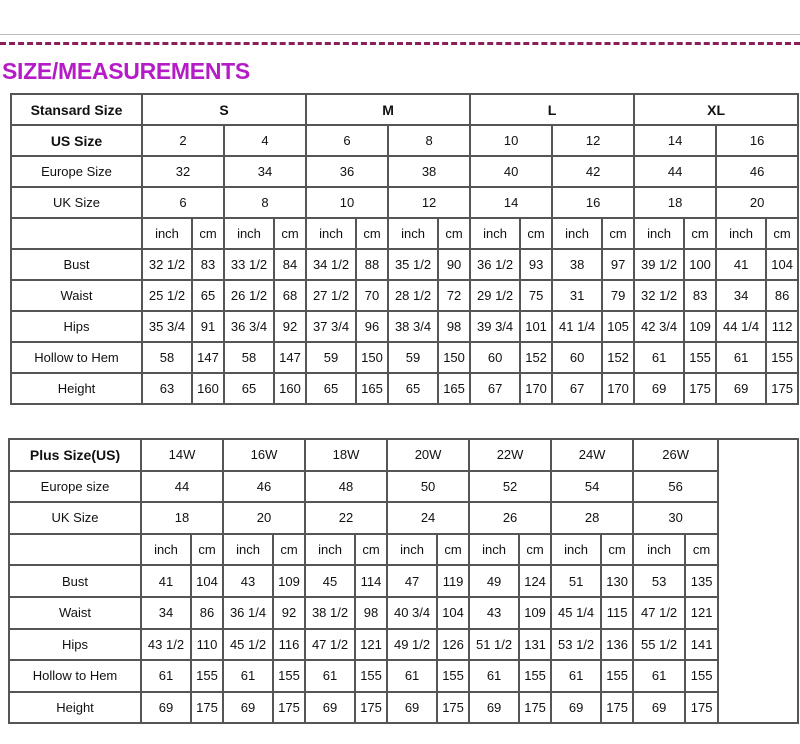 Image resolution: width=800 pixels, height=744 pixels. What do you see at coordinates (289, 644) in the screenshot?
I see `measure-cell: 116` at bounding box center [289, 644].